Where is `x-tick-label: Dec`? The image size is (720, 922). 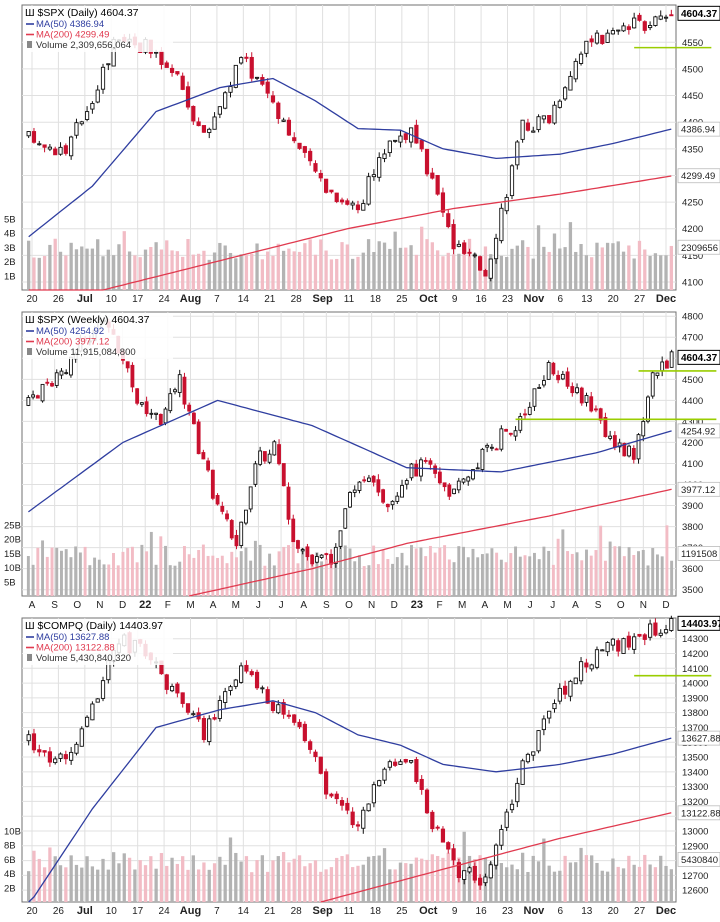
x-tick-label: Dec is located at coordinates (666, 299).